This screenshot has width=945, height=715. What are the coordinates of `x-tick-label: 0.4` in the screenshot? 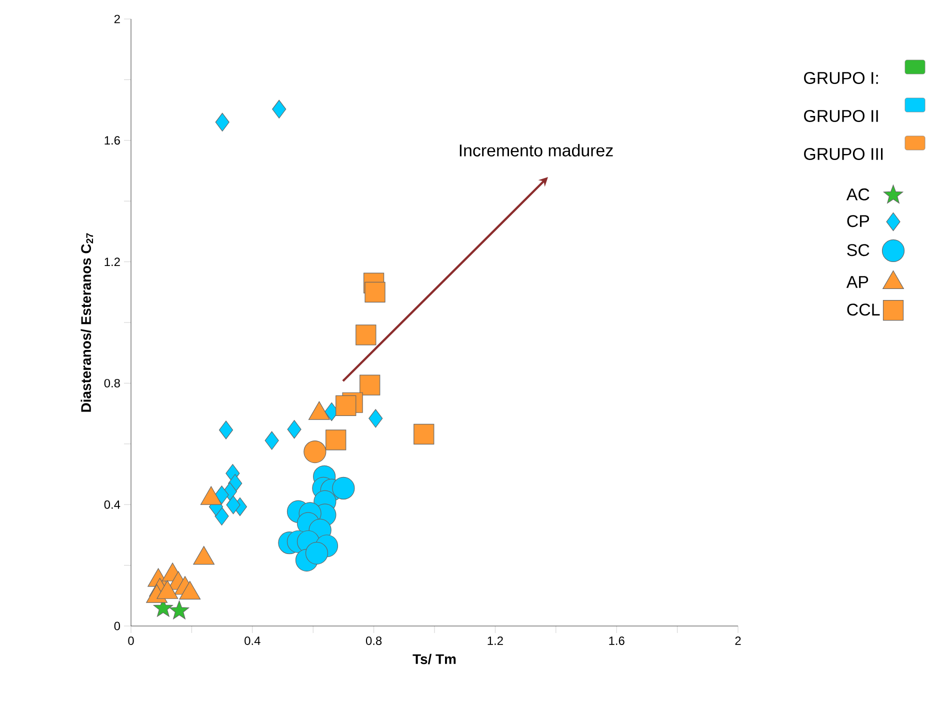 It's located at (252, 640).